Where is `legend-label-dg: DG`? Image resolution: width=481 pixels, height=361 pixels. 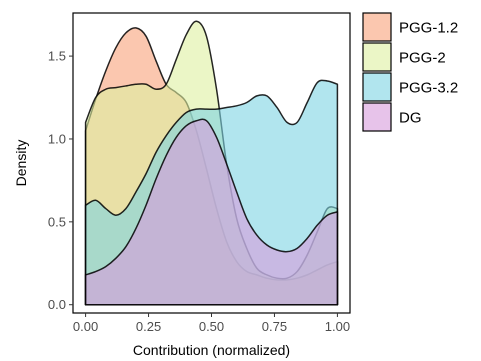 legend-label-dg: DG is located at coordinates (410, 118).